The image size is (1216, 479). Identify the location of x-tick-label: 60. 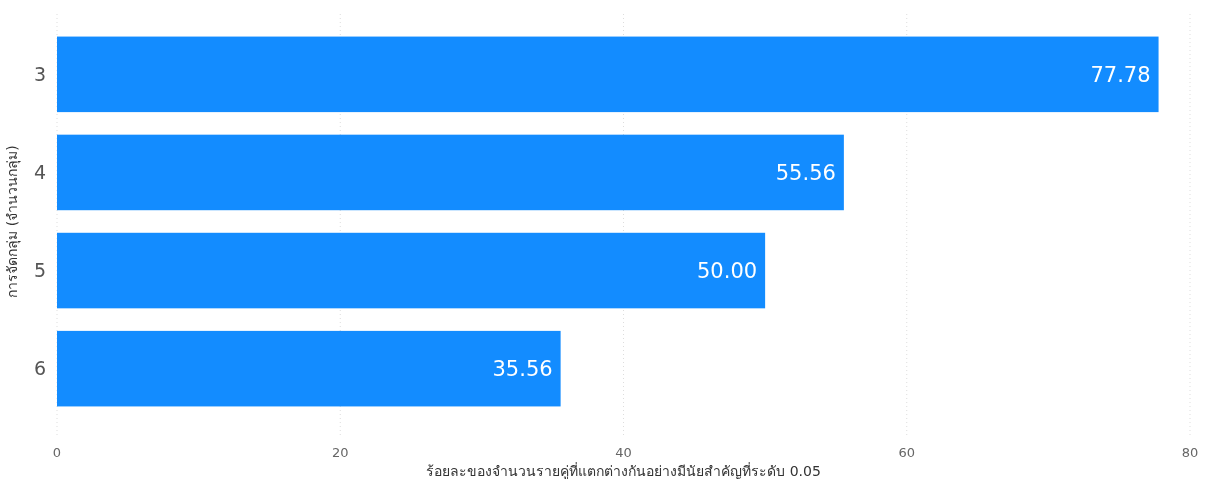
(907, 452).